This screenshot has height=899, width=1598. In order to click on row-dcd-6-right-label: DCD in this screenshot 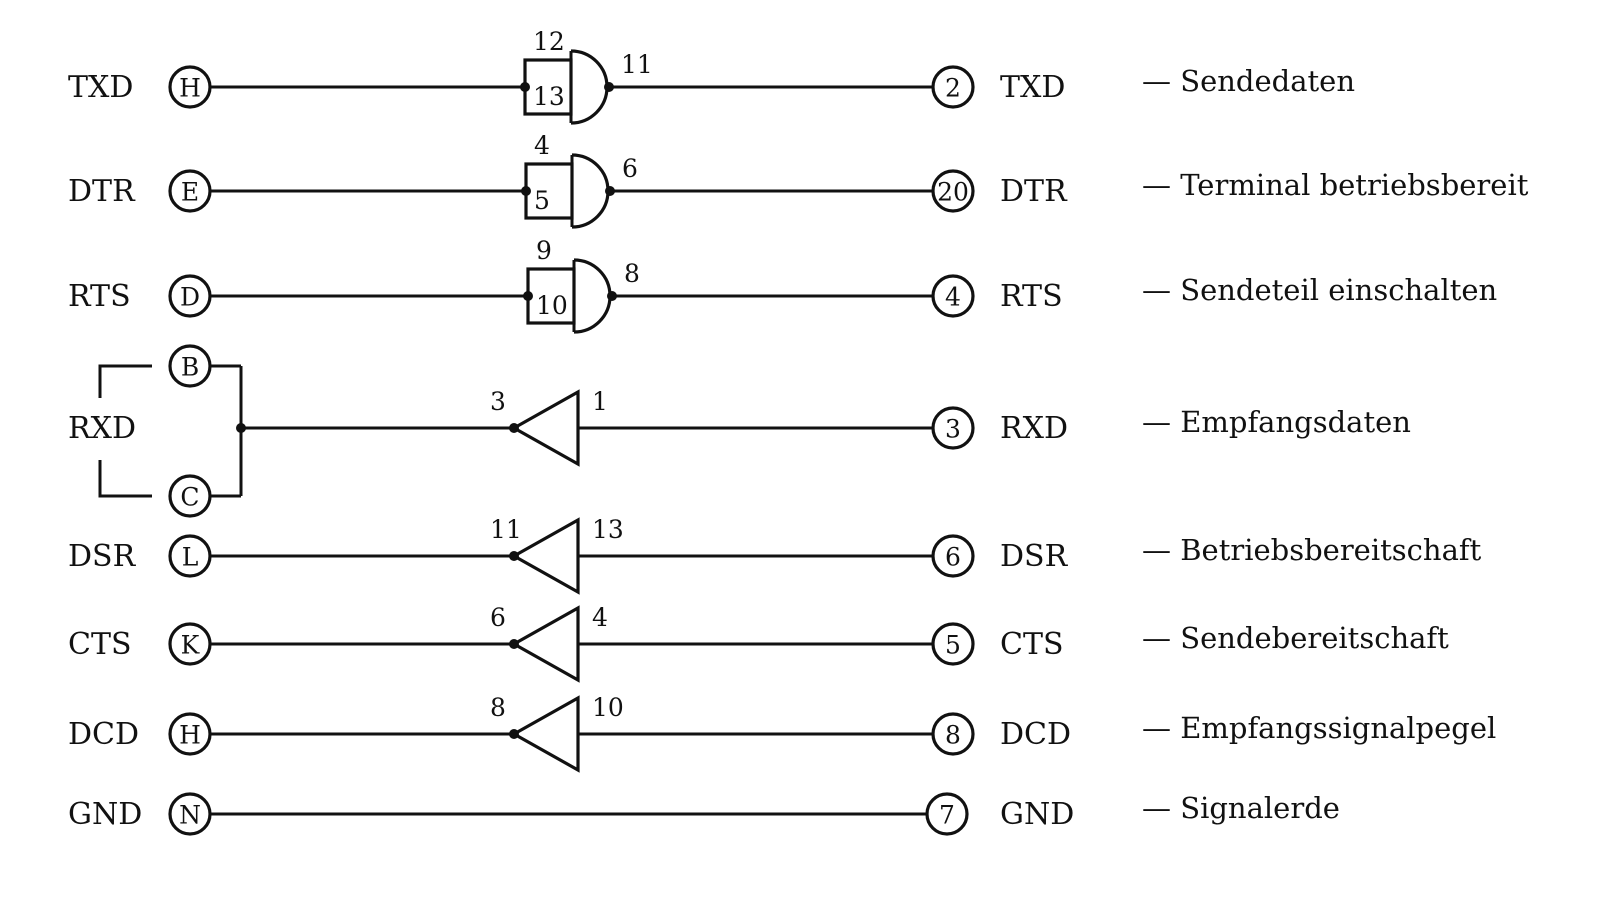, I will do `click(1035, 734)`.